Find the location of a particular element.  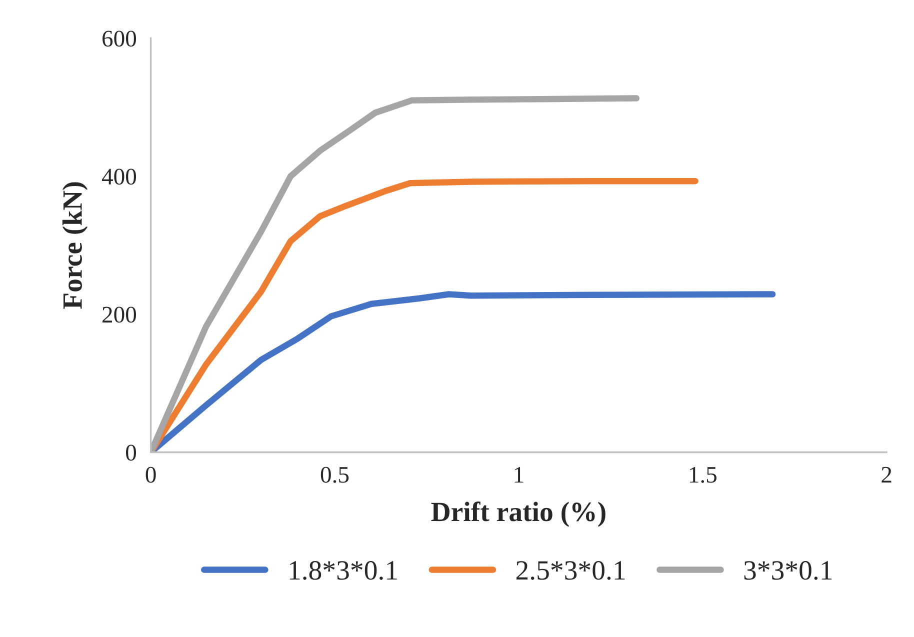

legend-label: 3*3*0.1 is located at coordinates (788, 570).